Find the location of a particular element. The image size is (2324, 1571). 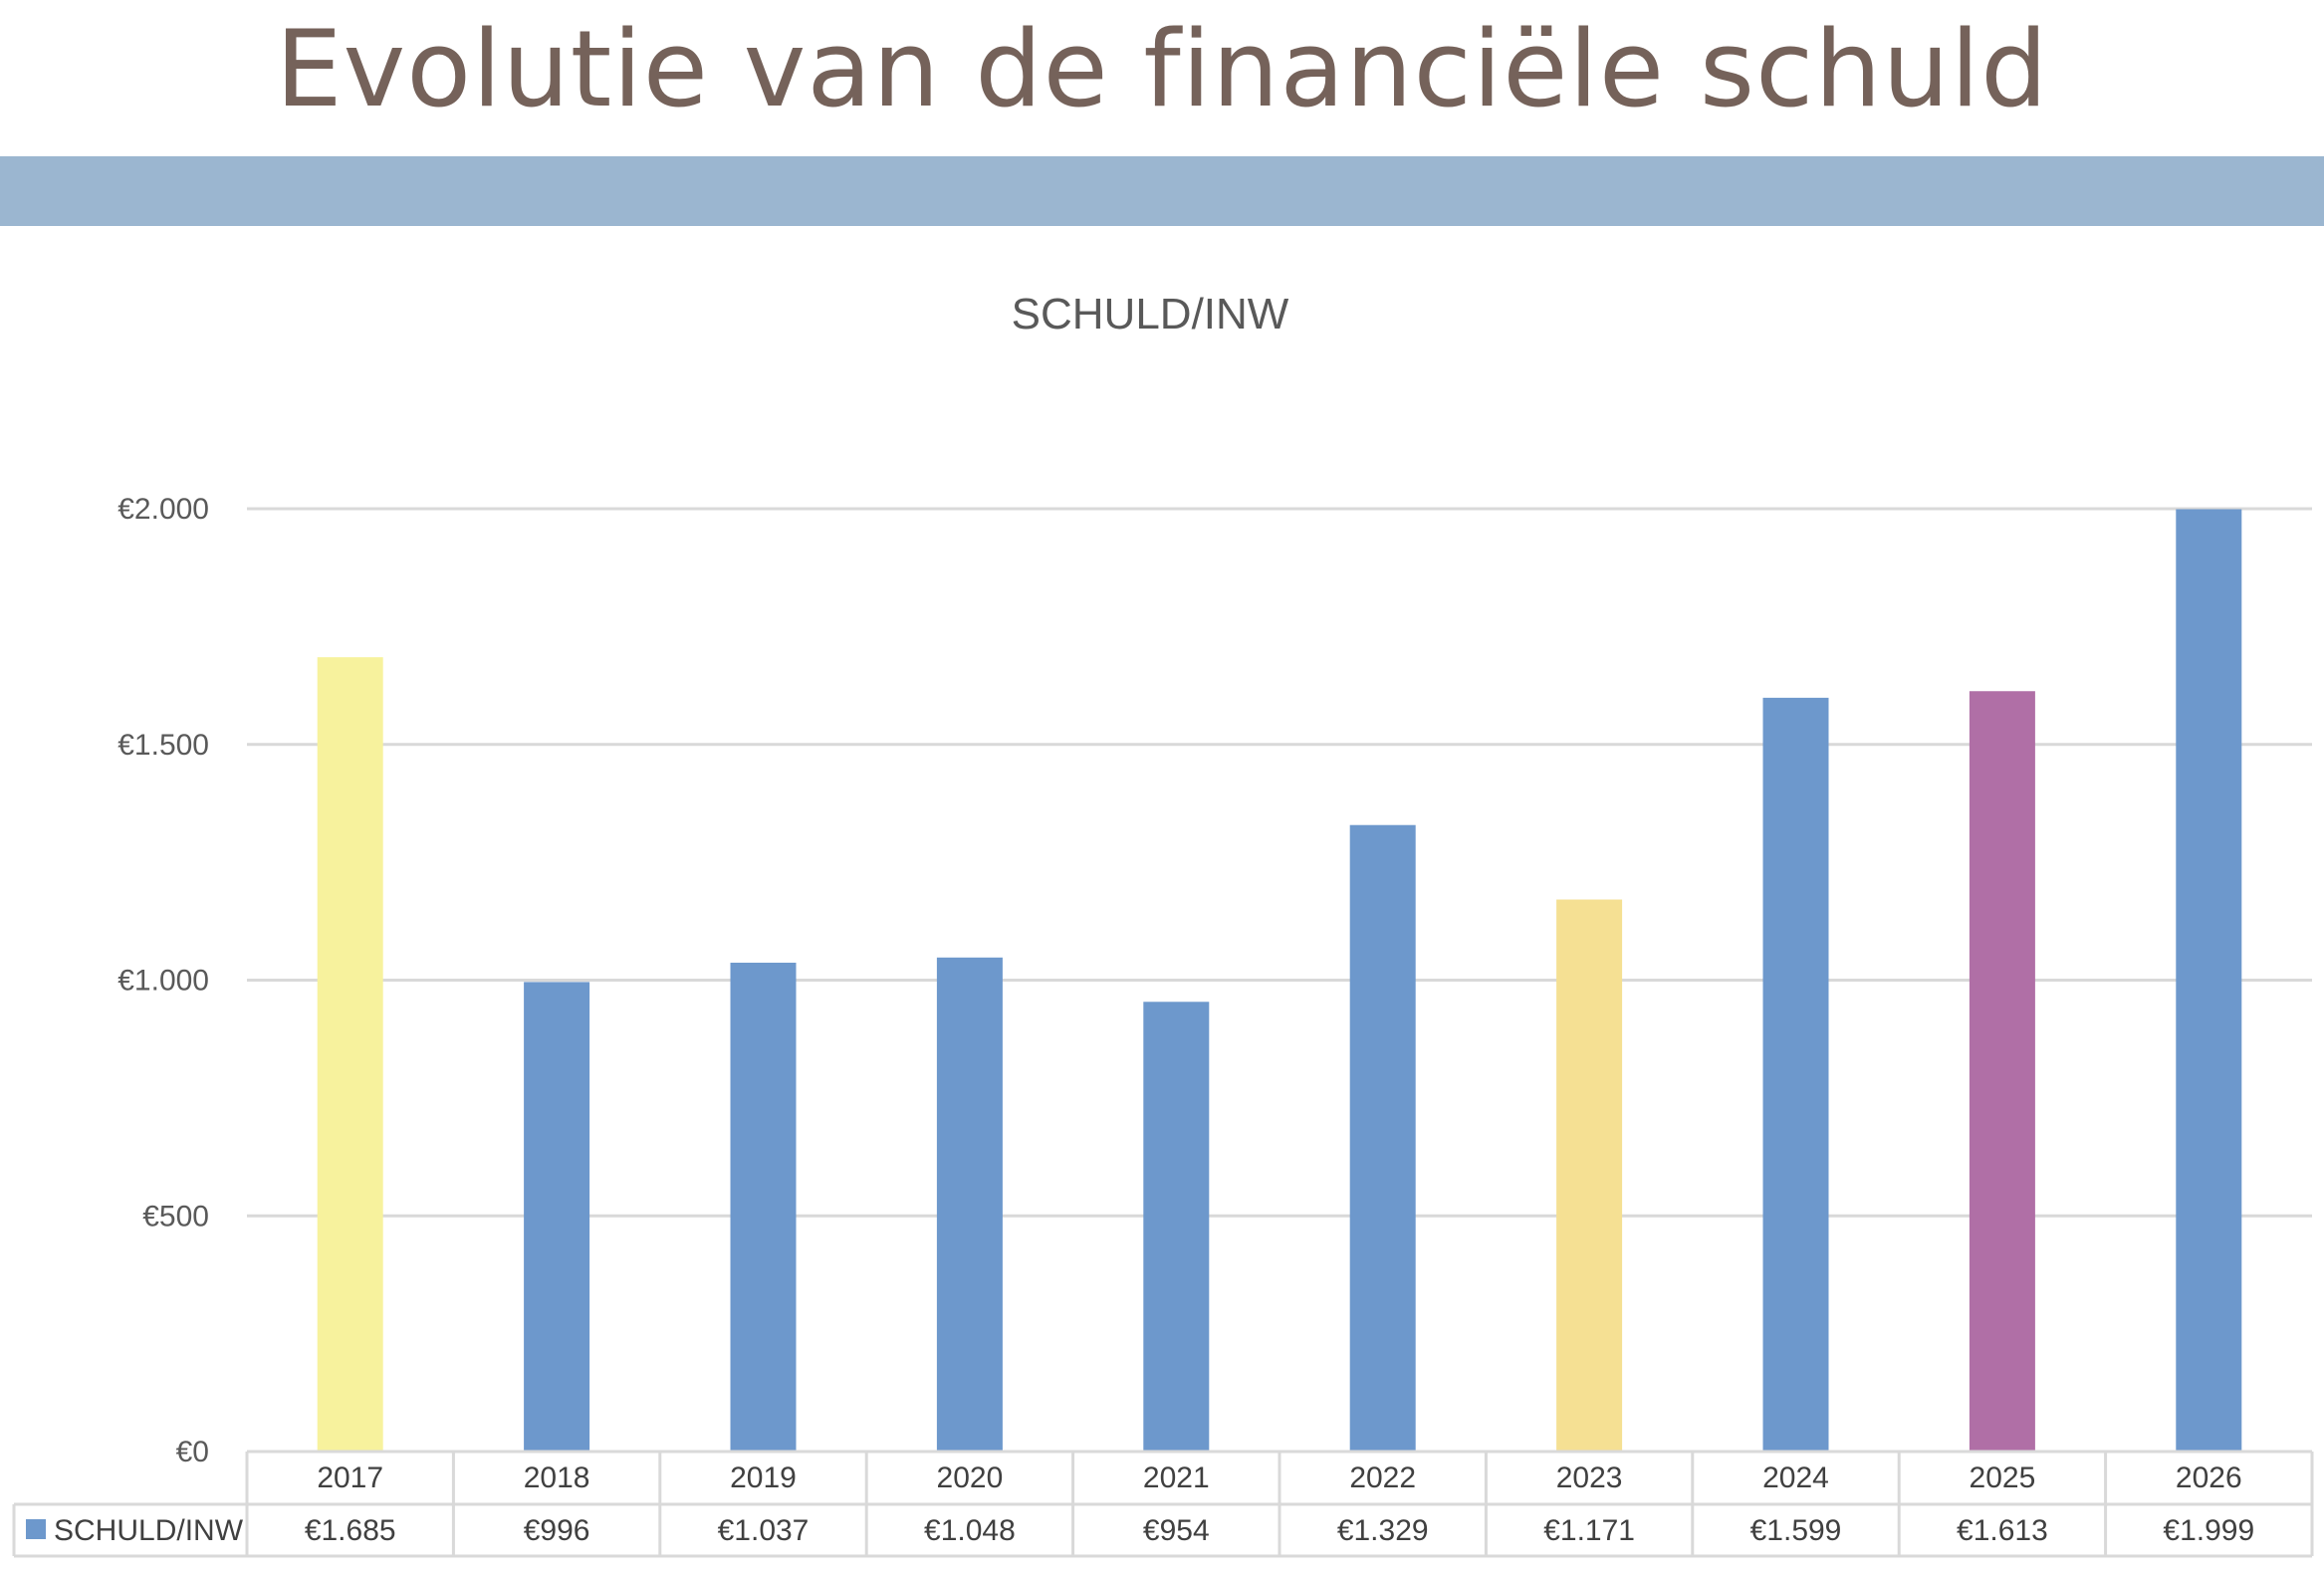

data-label: €1.171 is located at coordinates (1589, 1531).